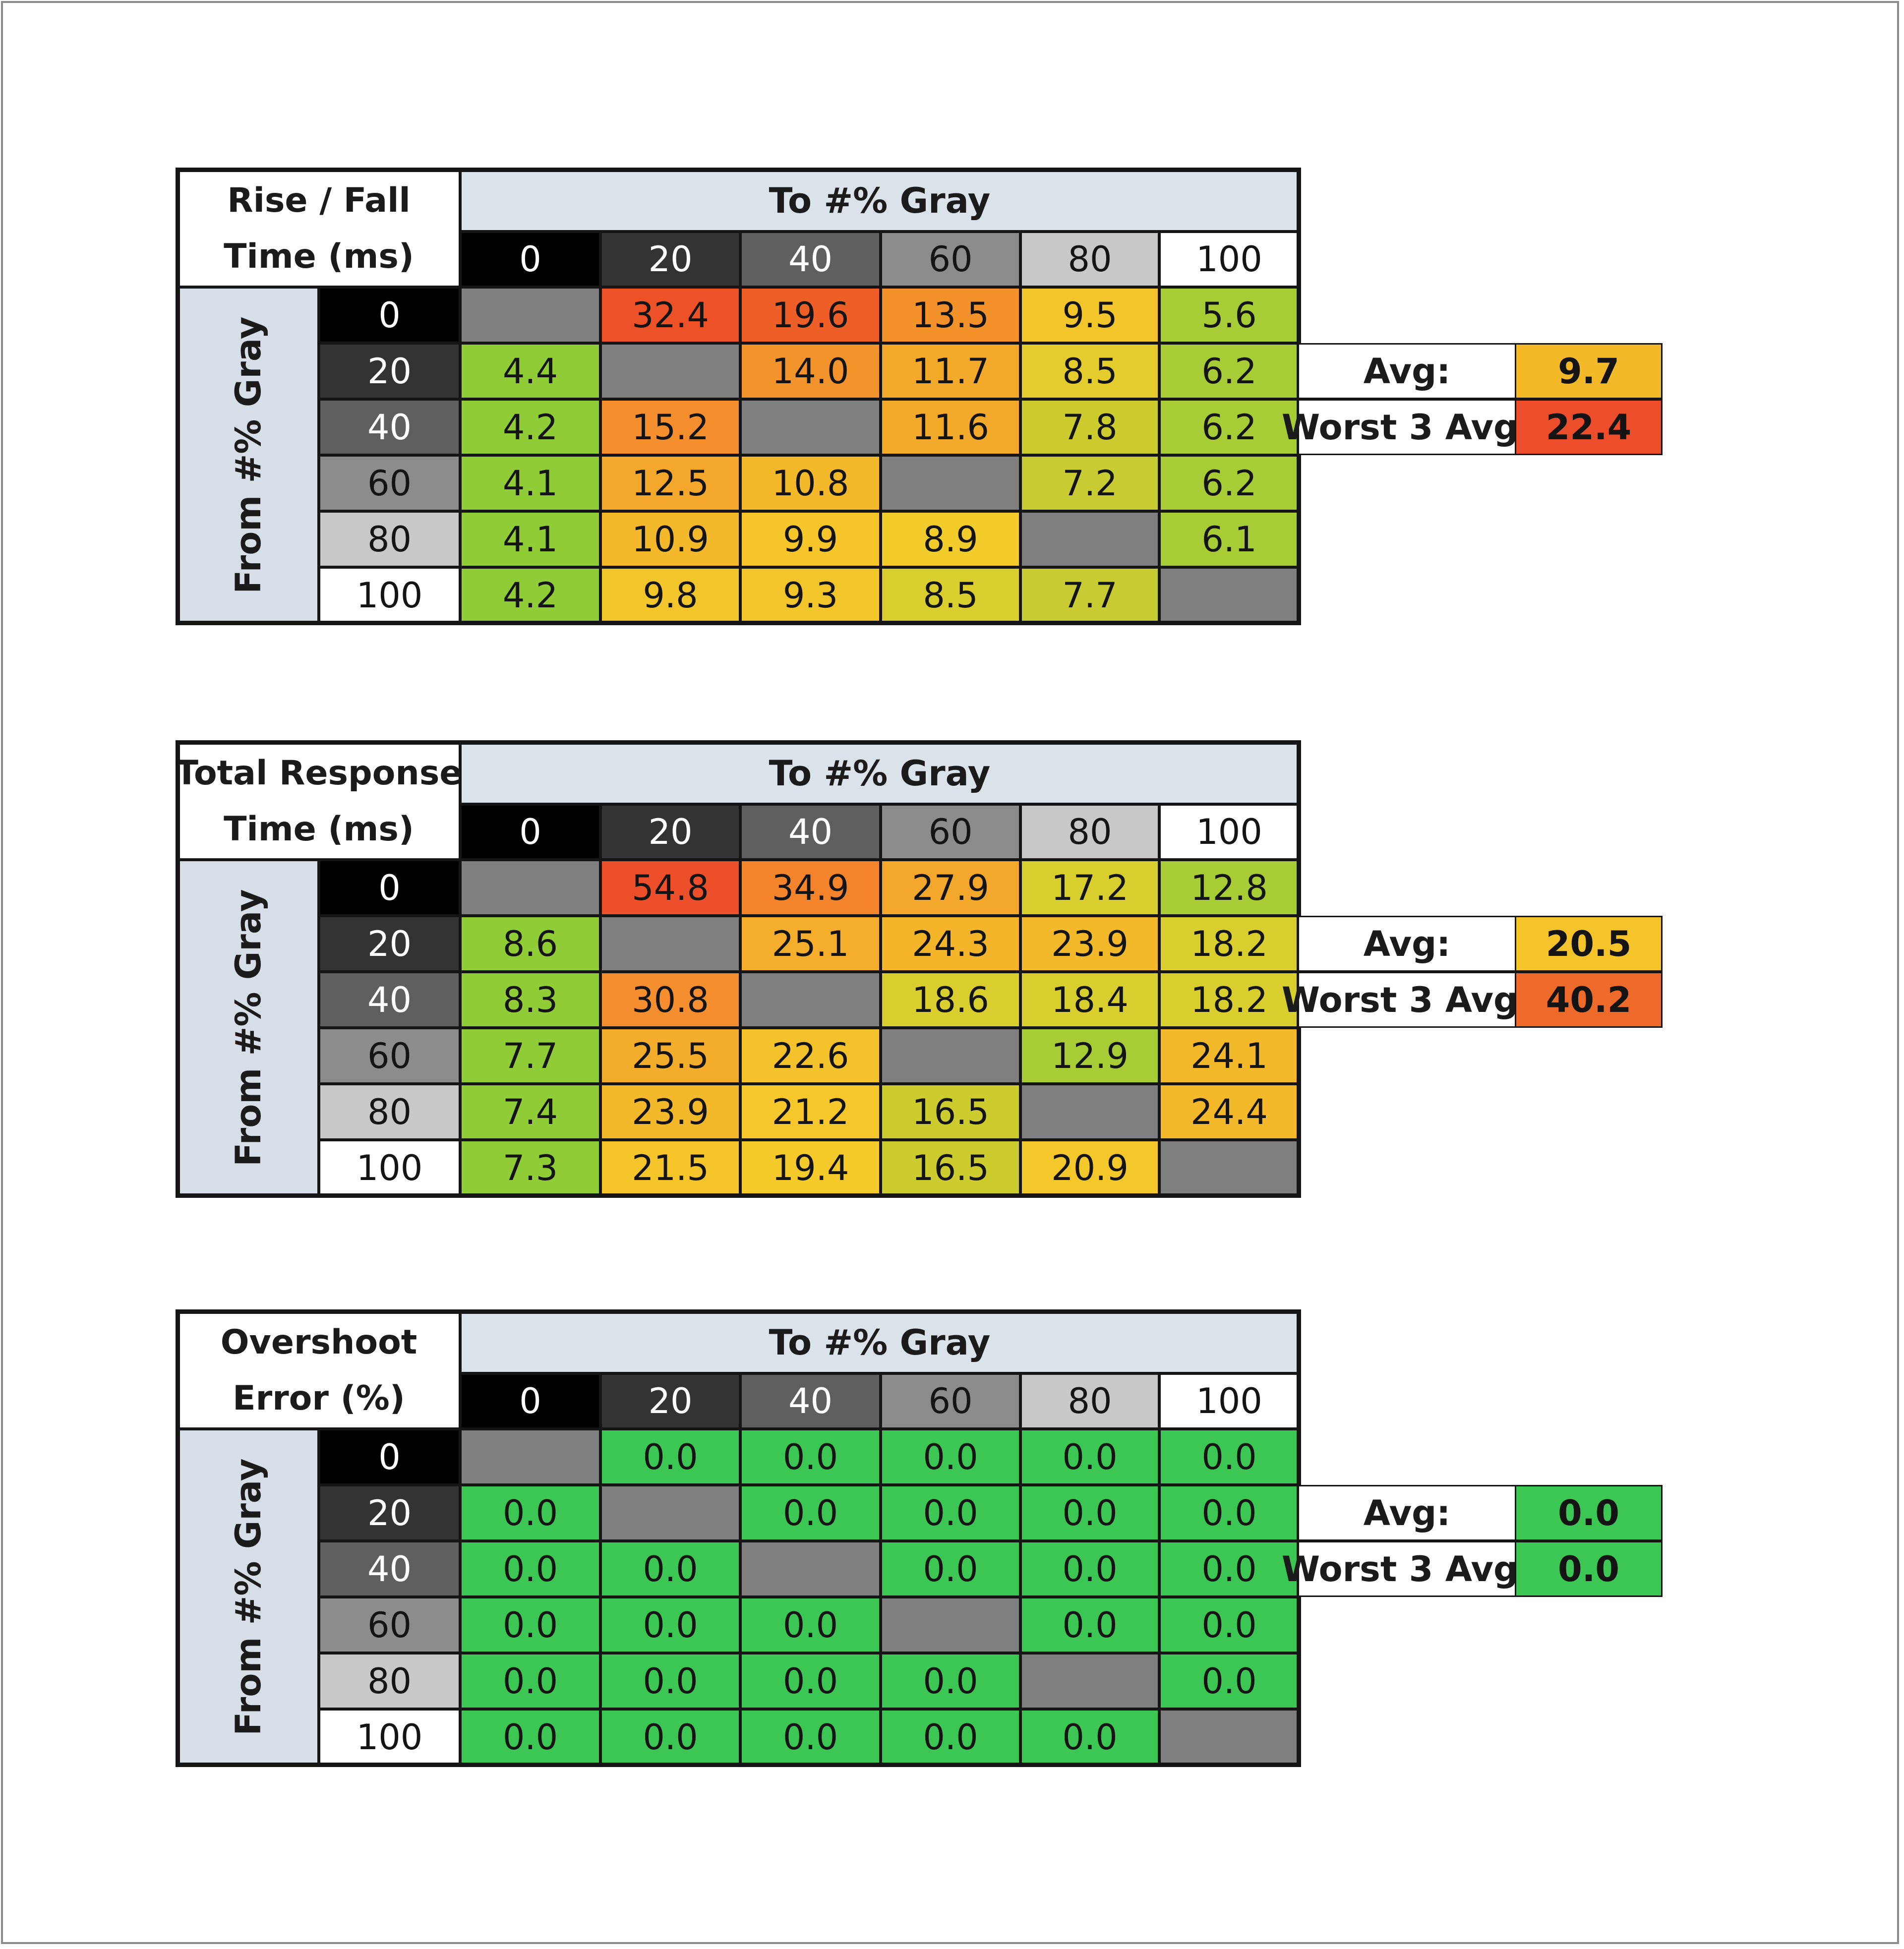 The image size is (1904, 1949). What do you see at coordinates (670, 1056) in the screenshot?
I see `heatmap-cell: 25.5` at bounding box center [670, 1056].